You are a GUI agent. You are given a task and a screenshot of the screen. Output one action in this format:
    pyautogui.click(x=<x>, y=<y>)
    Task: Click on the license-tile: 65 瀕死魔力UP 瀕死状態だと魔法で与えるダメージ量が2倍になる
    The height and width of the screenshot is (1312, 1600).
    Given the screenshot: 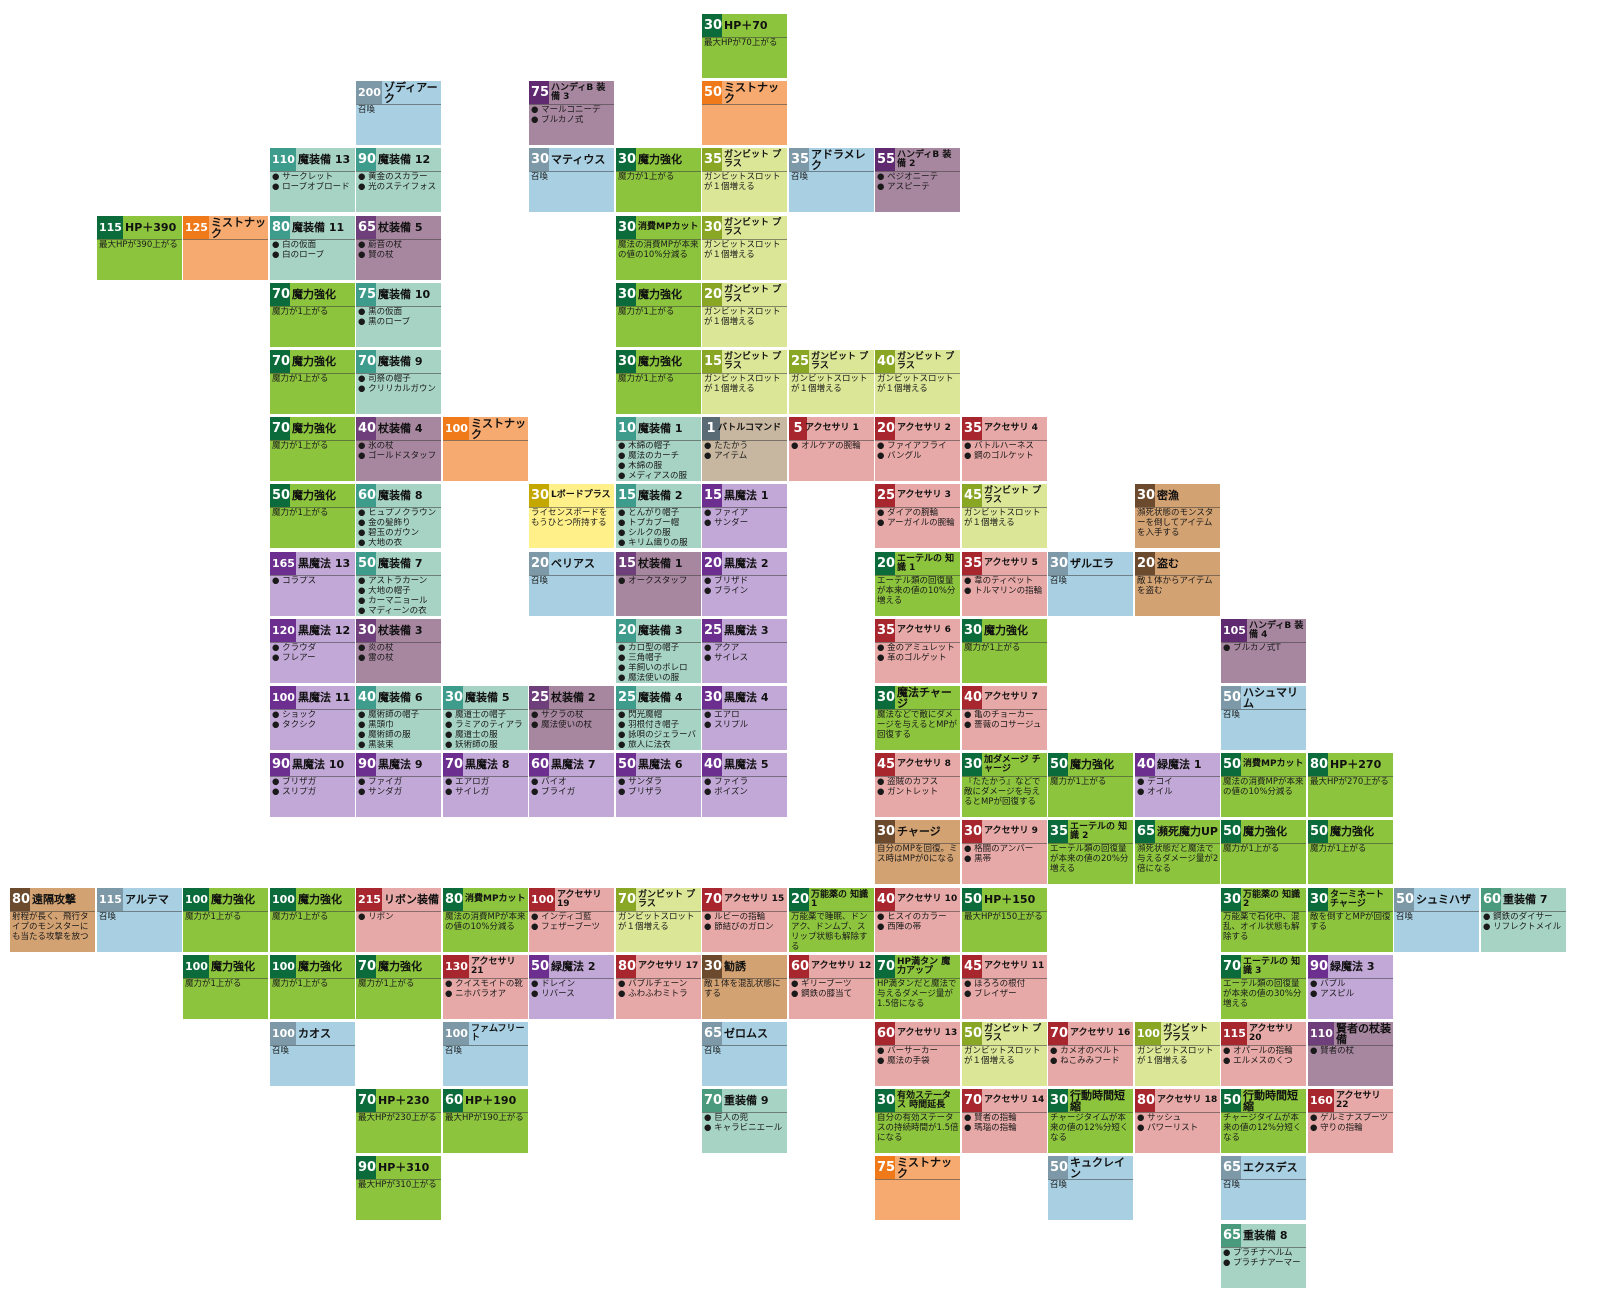 What is the action you would take?
    pyautogui.click(x=1177, y=852)
    